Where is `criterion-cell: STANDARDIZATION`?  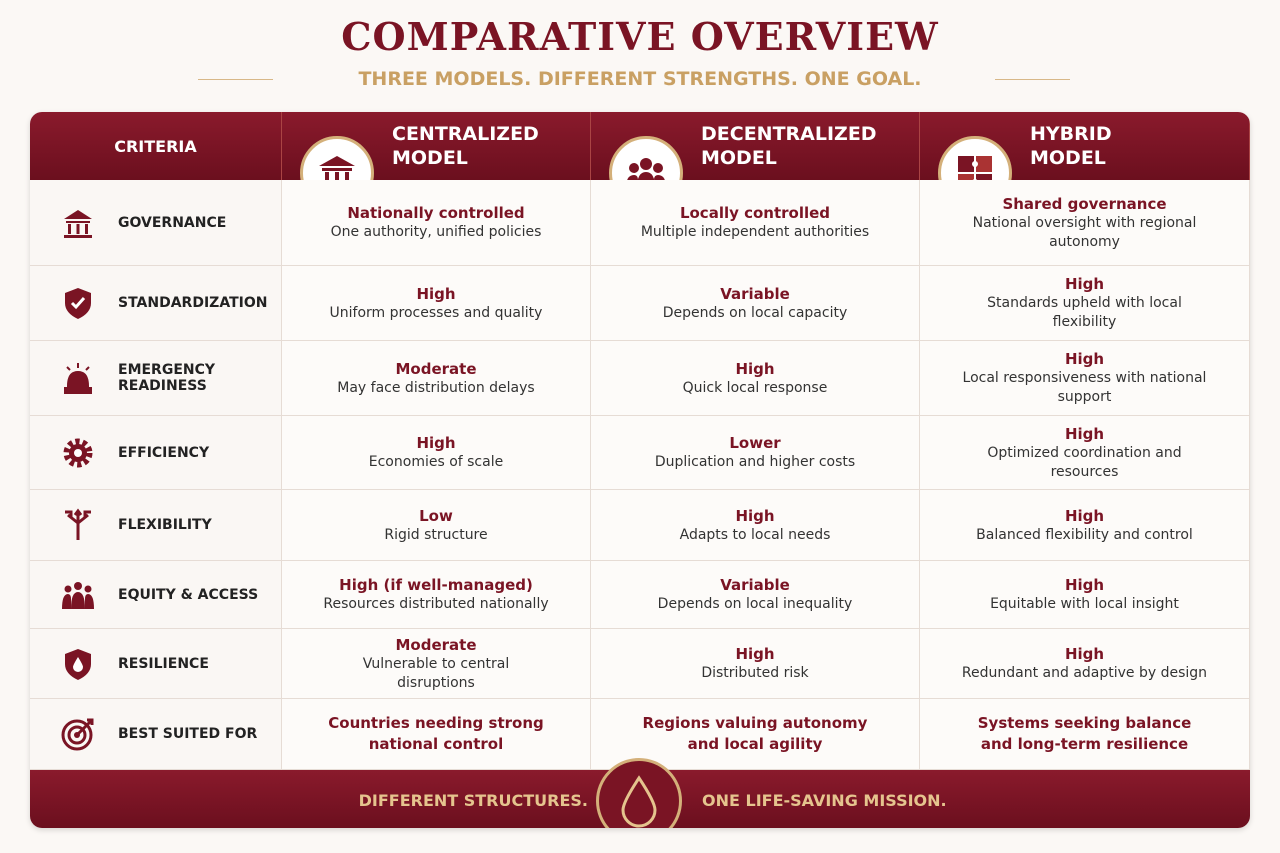 criterion-cell: STANDARDIZATION is located at coordinates (156, 303).